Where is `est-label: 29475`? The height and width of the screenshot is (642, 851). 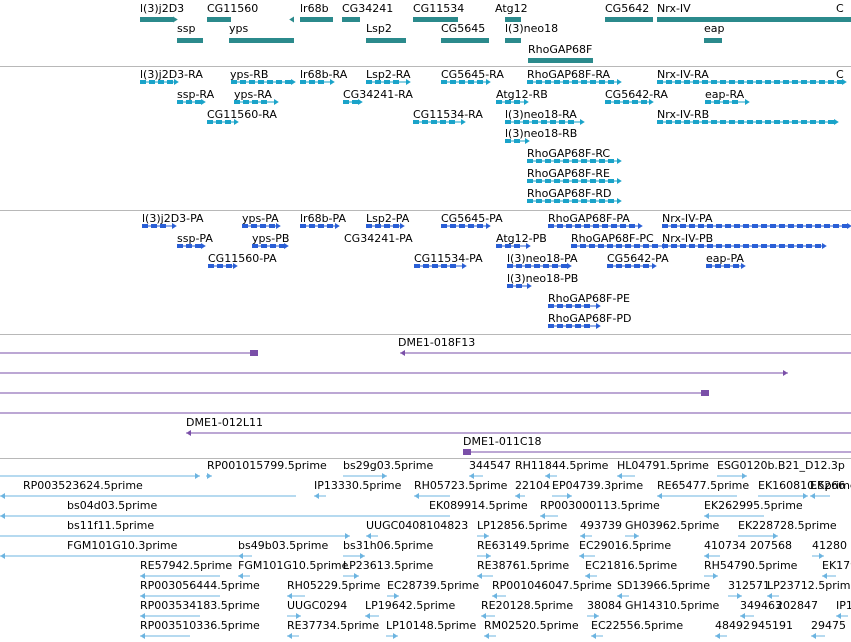
est-label: 29475 is located at coordinates (828, 625).